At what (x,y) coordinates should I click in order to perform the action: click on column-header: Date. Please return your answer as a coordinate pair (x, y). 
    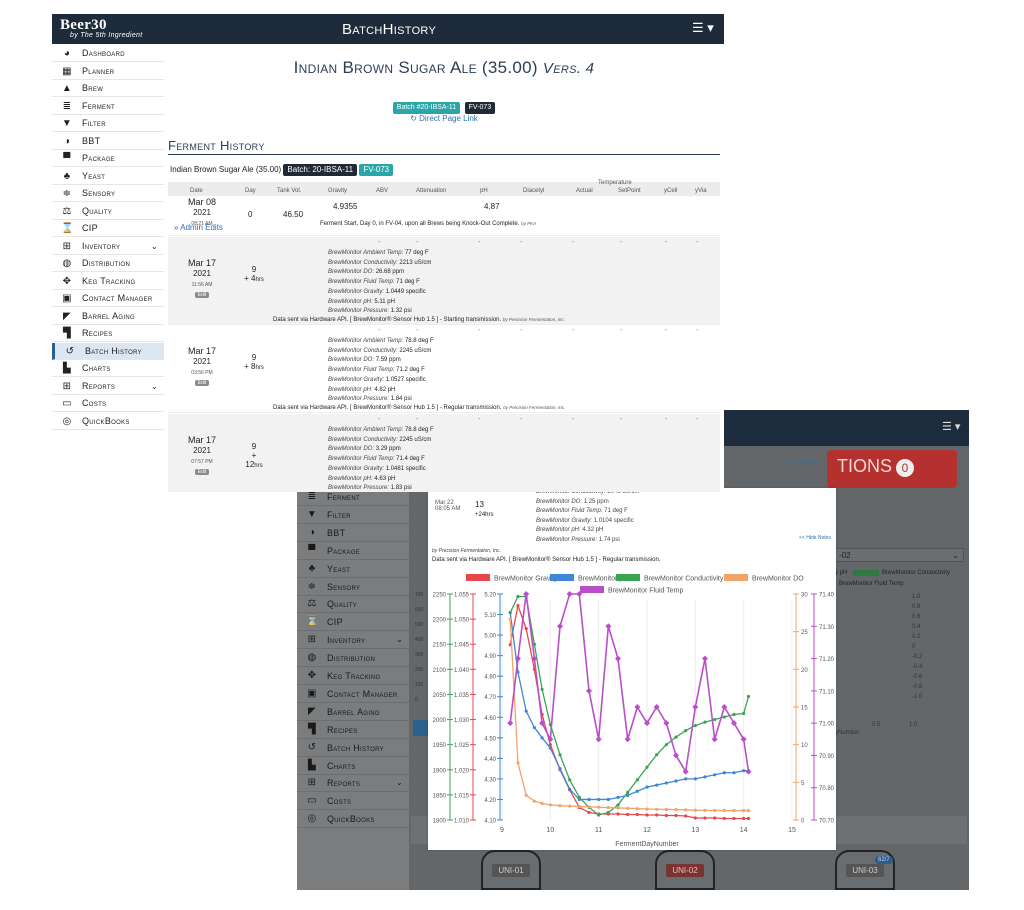
    Looking at the image, I should click on (196, 191).